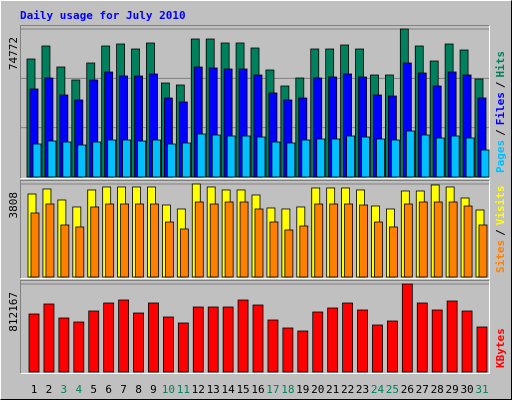 Image resolution: width=512 pixels, height=400 pixels. I want to click on x-tick-label: 24, so click(378, 389).